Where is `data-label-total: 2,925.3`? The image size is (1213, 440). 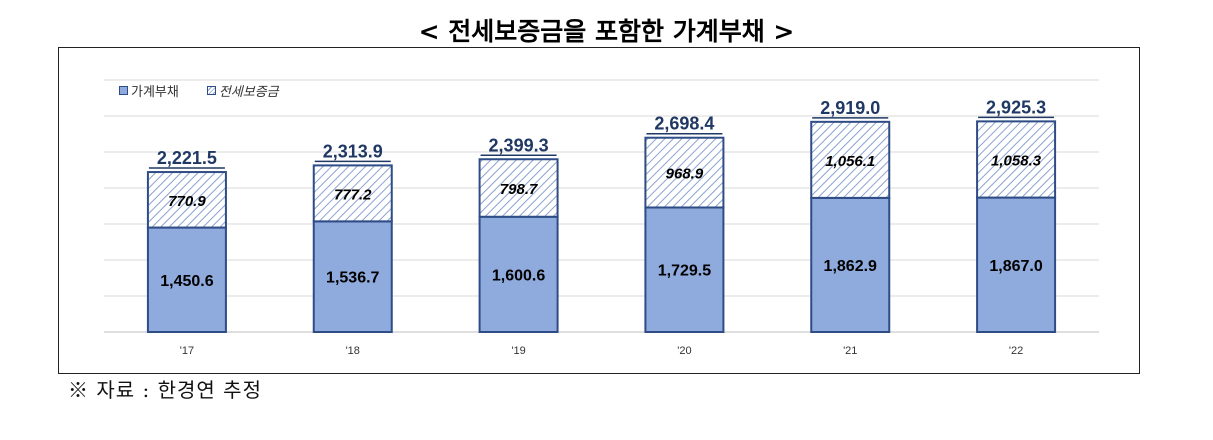
data-label-total: 2,925.3 is located at coordinates (1016, 107).